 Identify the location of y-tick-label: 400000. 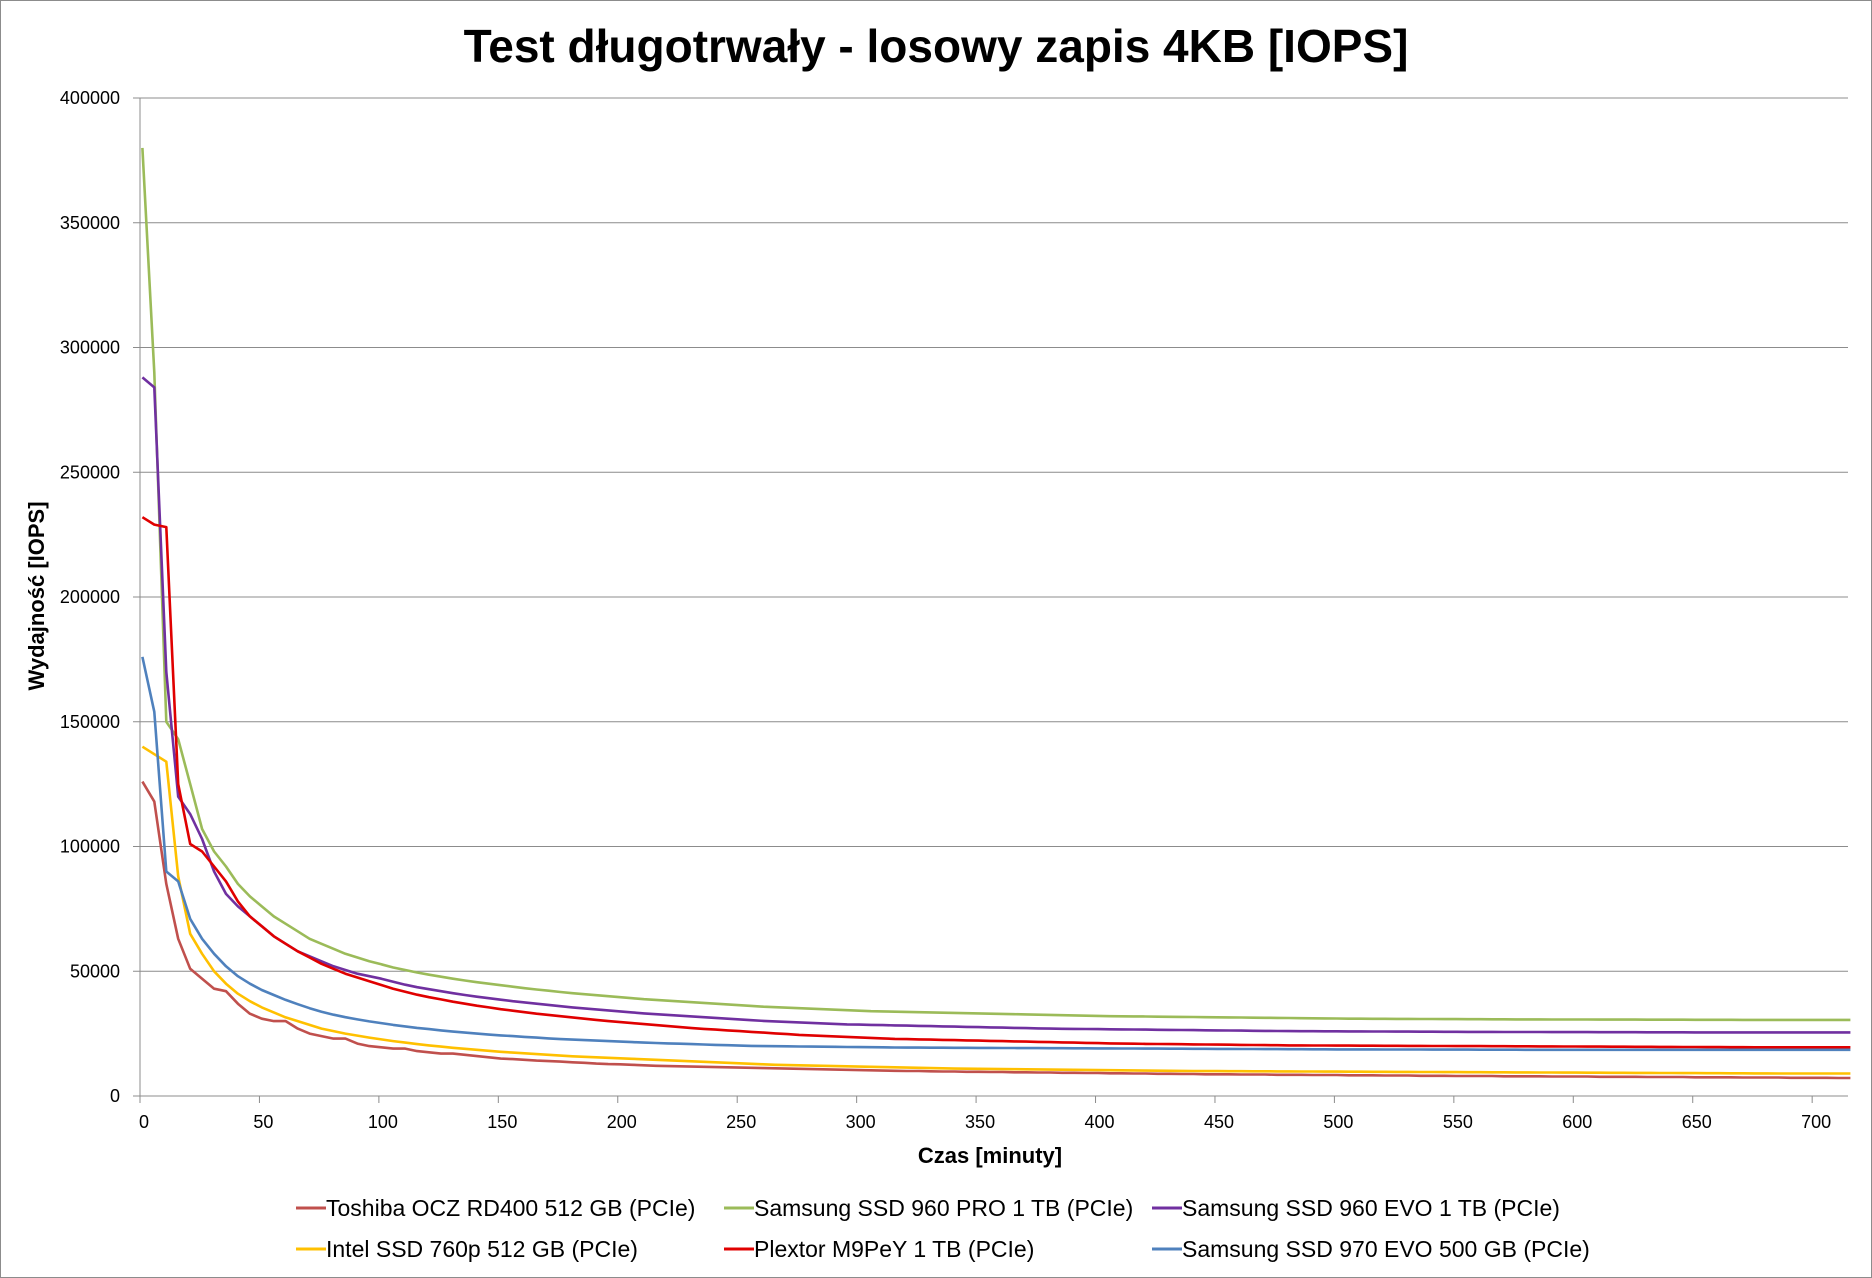
(90, 98).